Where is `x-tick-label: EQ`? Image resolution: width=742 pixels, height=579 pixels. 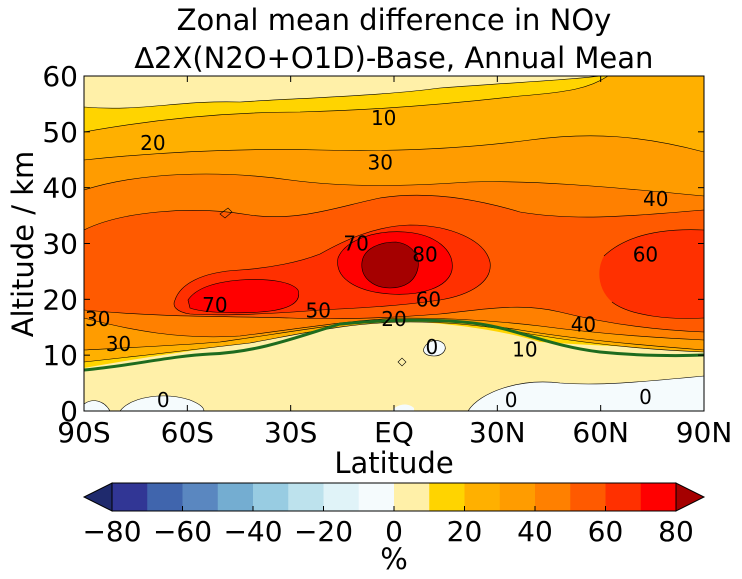 x-tick-label: EQ is located at coordinates (394, 432).